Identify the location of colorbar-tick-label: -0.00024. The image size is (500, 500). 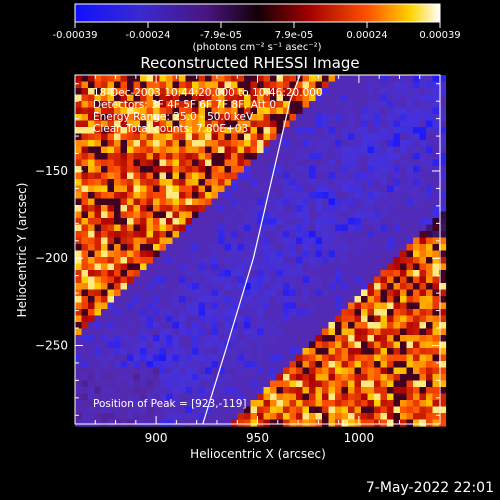
(148, 35).